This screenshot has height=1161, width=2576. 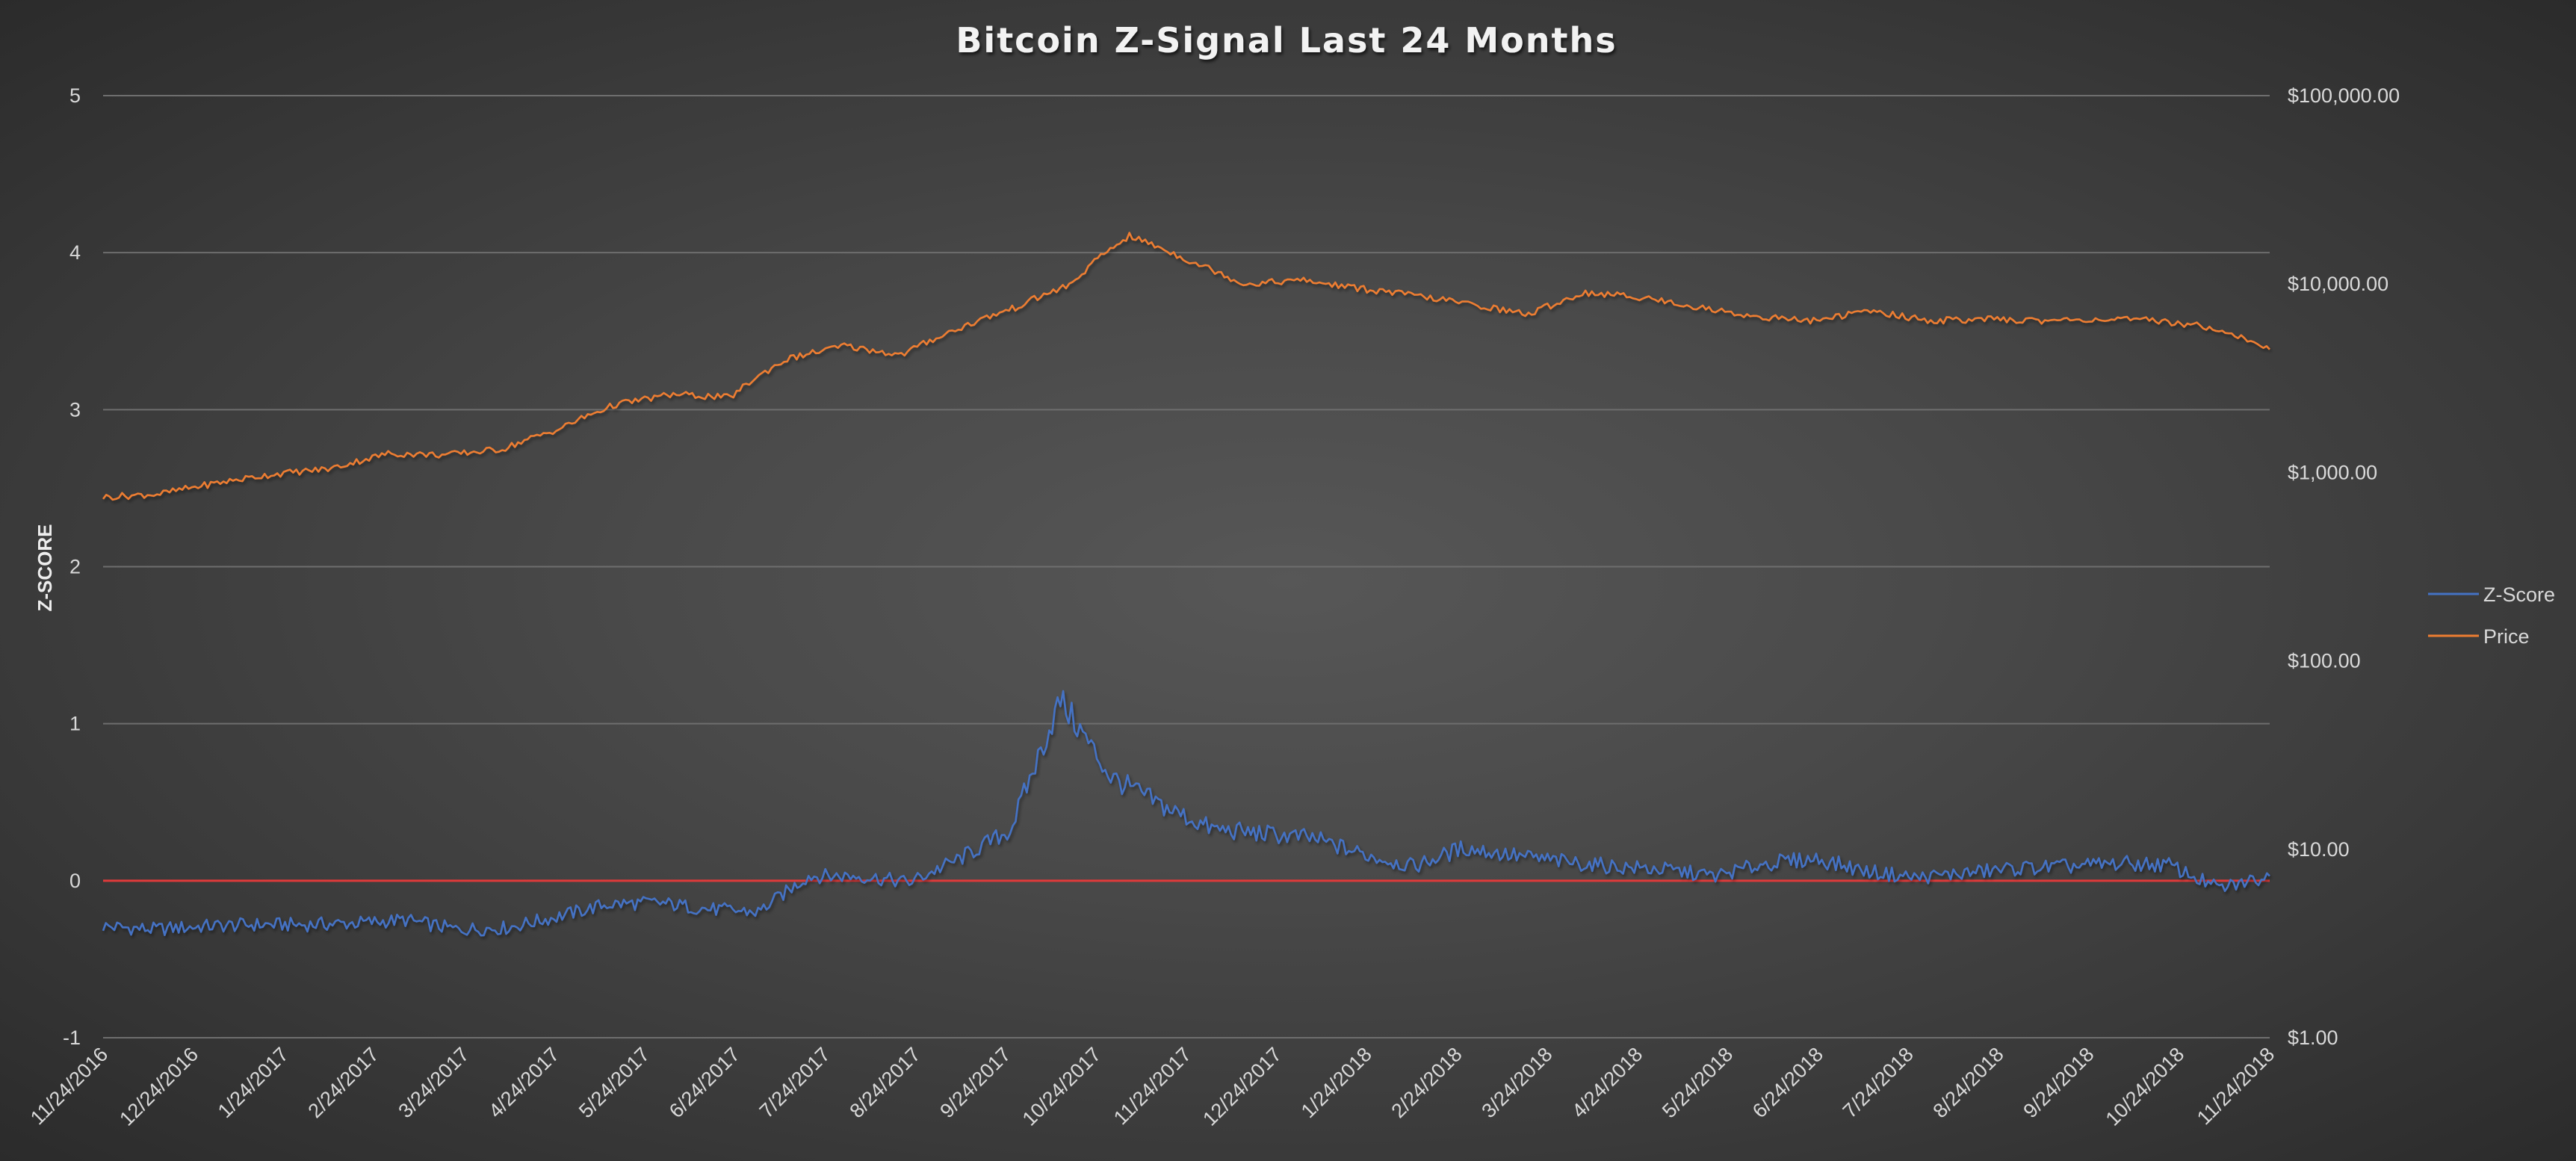 What do you see at coordinates (2319, 849) in the screenshot?
I see `y2-tick-label: $10.00` at bounding box center [2319, 849].